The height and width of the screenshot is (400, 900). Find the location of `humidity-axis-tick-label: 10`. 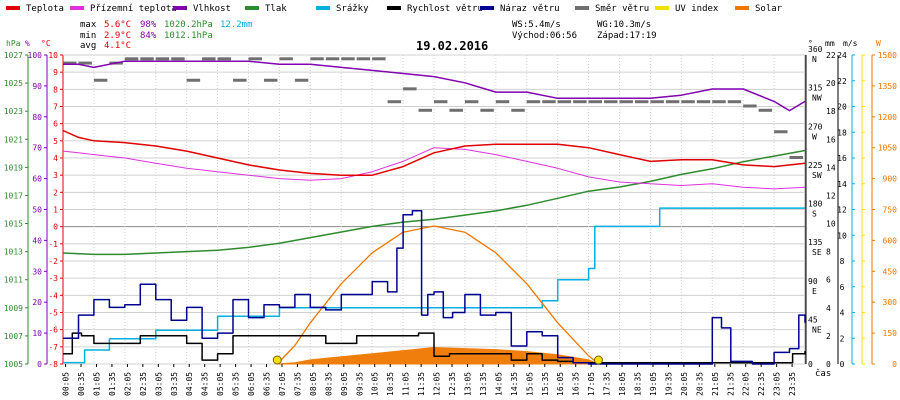

humidity-axis-tick-label: 10 is located at coordinates (37, 333).